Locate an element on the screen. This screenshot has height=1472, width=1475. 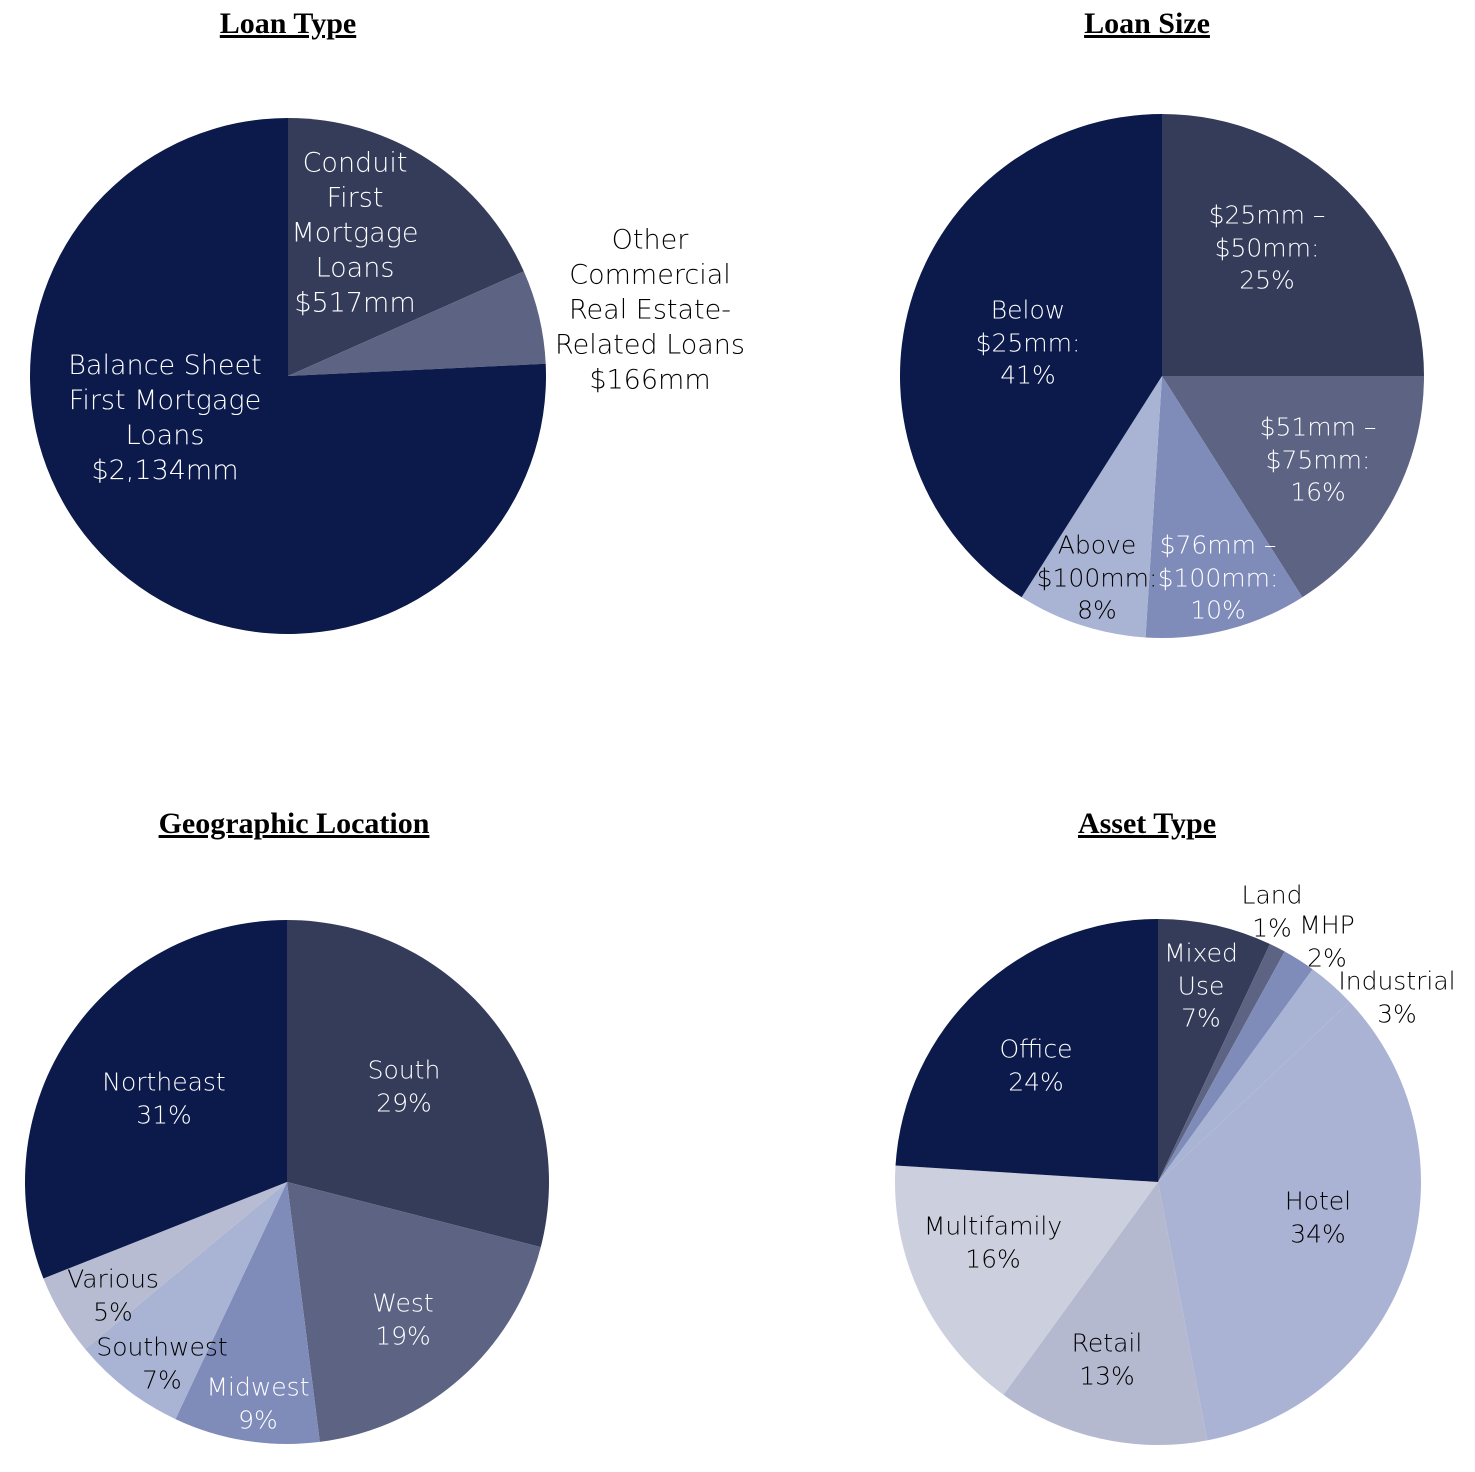
value-label: 8% is located at coordinates (1097, 610).